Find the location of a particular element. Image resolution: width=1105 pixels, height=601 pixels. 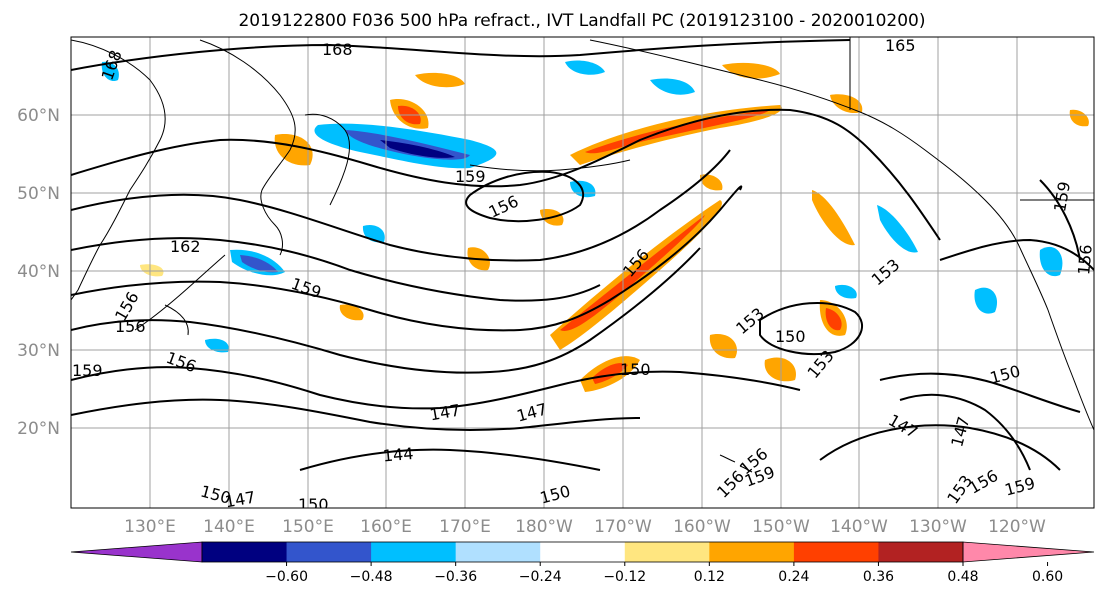

colorbar-tick-label: 0.12 is located at coordinates (709, 577).